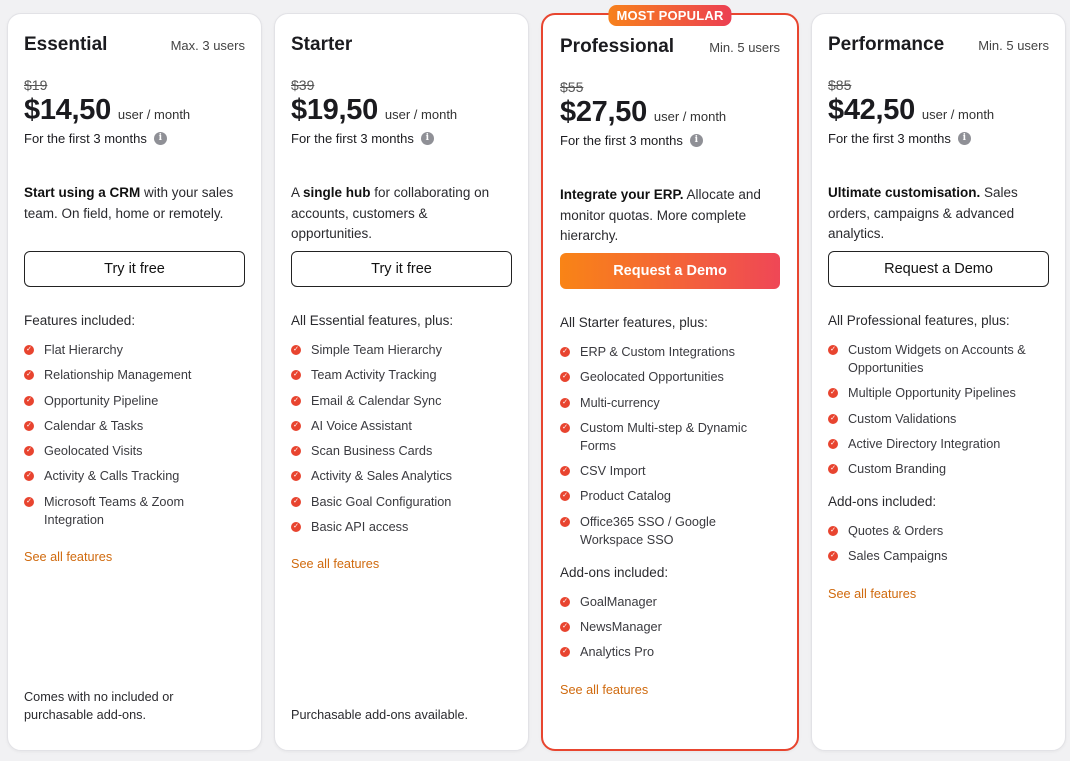  I want to click on old-price: $55, so click(572, 87).